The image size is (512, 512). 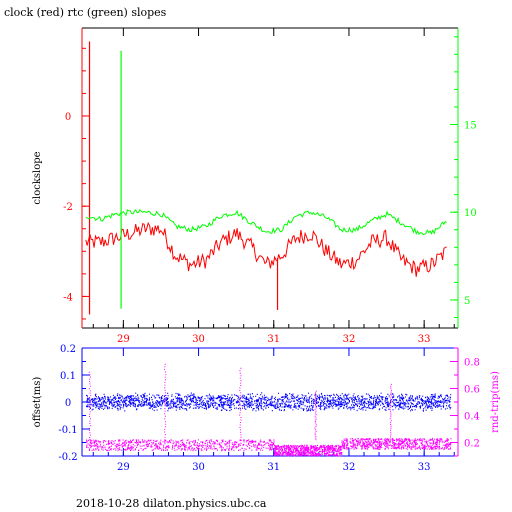 I want to click on y2-tick-label: 0.8, so click(x=472, y=363).